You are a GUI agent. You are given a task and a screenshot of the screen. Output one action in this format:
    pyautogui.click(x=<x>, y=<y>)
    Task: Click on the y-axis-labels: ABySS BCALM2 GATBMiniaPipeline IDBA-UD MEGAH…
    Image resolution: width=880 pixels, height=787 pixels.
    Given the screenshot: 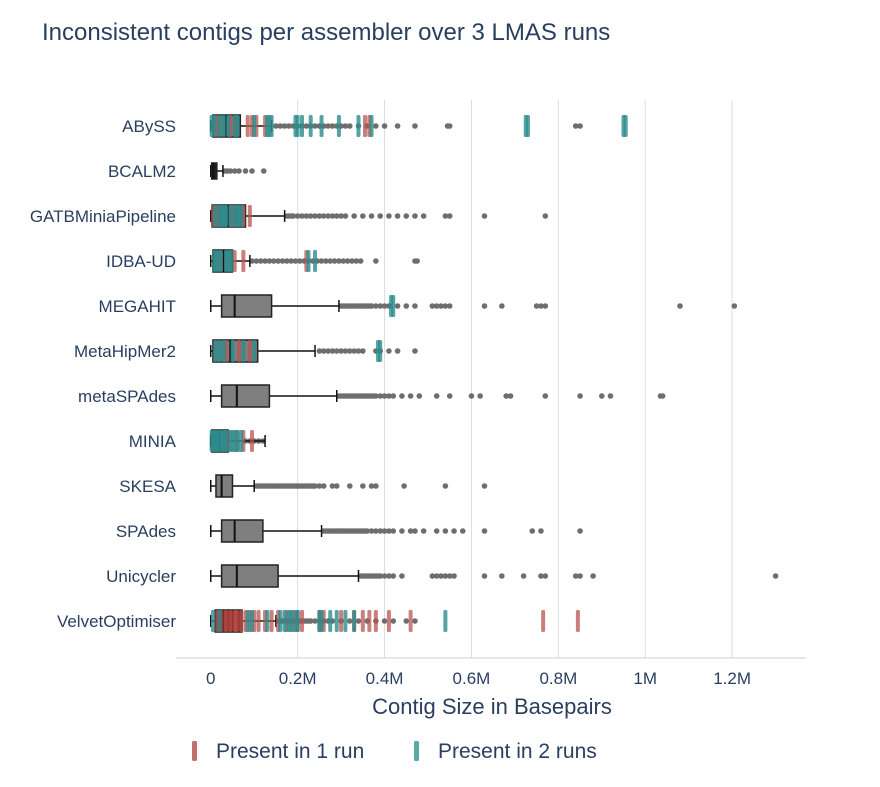 What is the action you would take?
    pyautogui.click(x=103, y=374)
    